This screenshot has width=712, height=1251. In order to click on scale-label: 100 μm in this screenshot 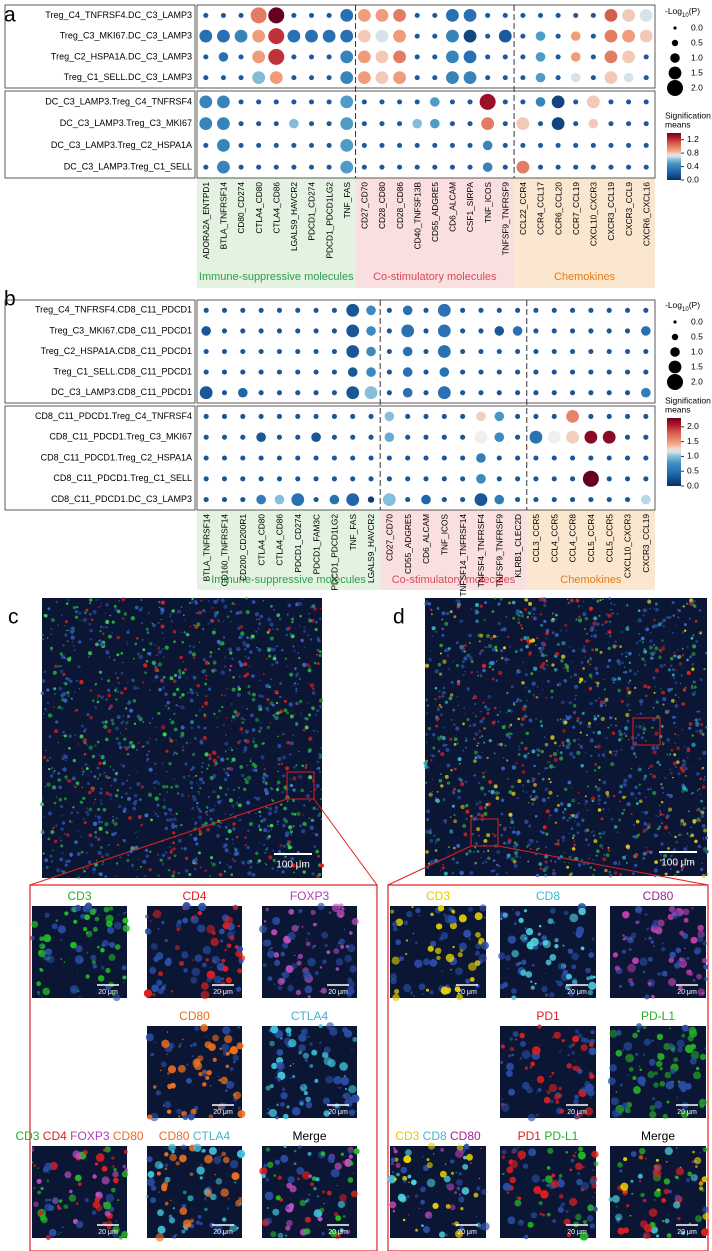, I will do `click(293, 865)`.